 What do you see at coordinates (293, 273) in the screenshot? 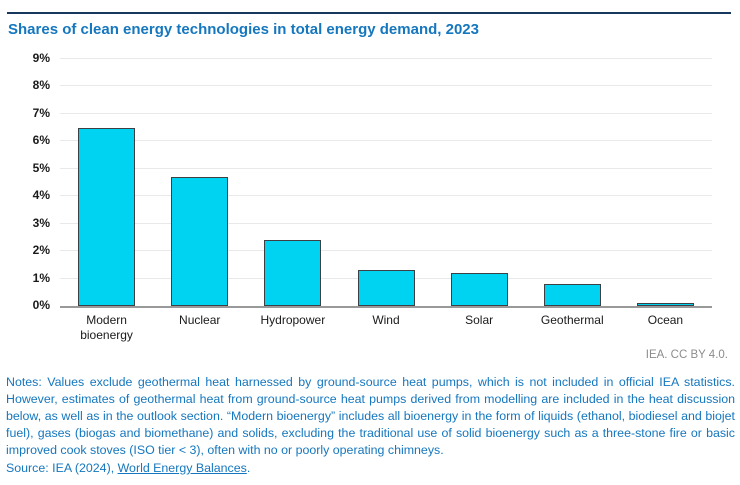
I see `bar-hydropower` at bounding box center [293, 273].